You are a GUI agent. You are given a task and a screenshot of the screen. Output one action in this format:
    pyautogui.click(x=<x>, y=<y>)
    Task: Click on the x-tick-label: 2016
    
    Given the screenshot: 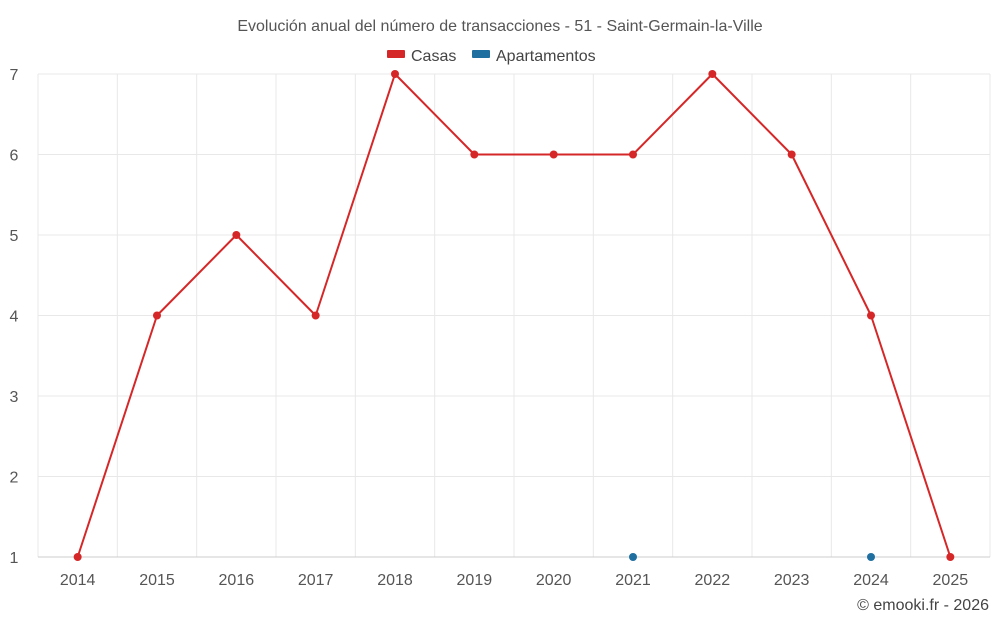 What is the action you would take?
    pyautogui.click(x=237, y=580)
    